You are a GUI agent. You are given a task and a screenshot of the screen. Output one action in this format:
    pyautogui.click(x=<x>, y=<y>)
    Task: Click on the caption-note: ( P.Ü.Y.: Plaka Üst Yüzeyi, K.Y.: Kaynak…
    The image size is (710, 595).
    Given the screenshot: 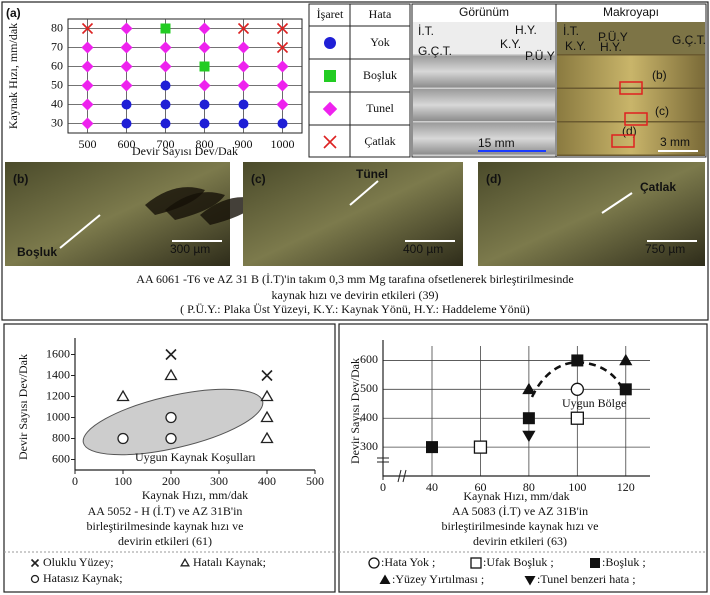 What is the action you would take?
    pyautogui.click(x=355, y=309)
    